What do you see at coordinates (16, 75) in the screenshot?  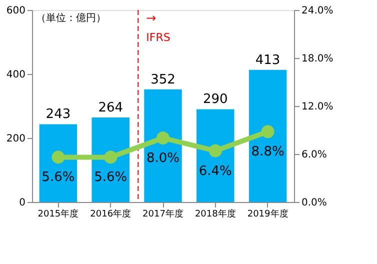 I see `y-tick-label: 400` at bounding box center [16, 75].